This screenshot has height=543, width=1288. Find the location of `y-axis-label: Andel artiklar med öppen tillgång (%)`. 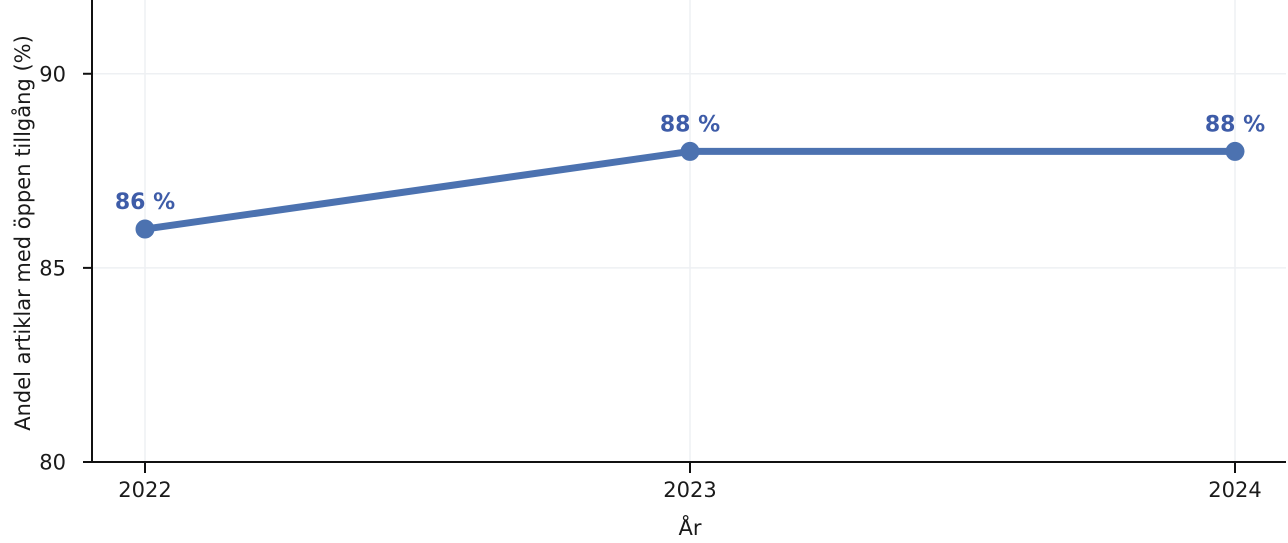

y-axis-label: Andel artiklar med öppen tillgång (%) is located at coordinates (22, 233).